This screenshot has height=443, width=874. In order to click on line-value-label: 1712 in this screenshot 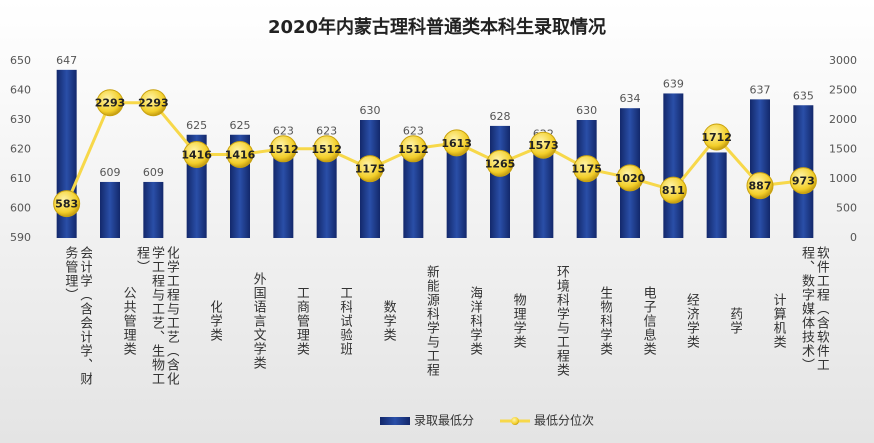, I will do `click(716, 137)`.